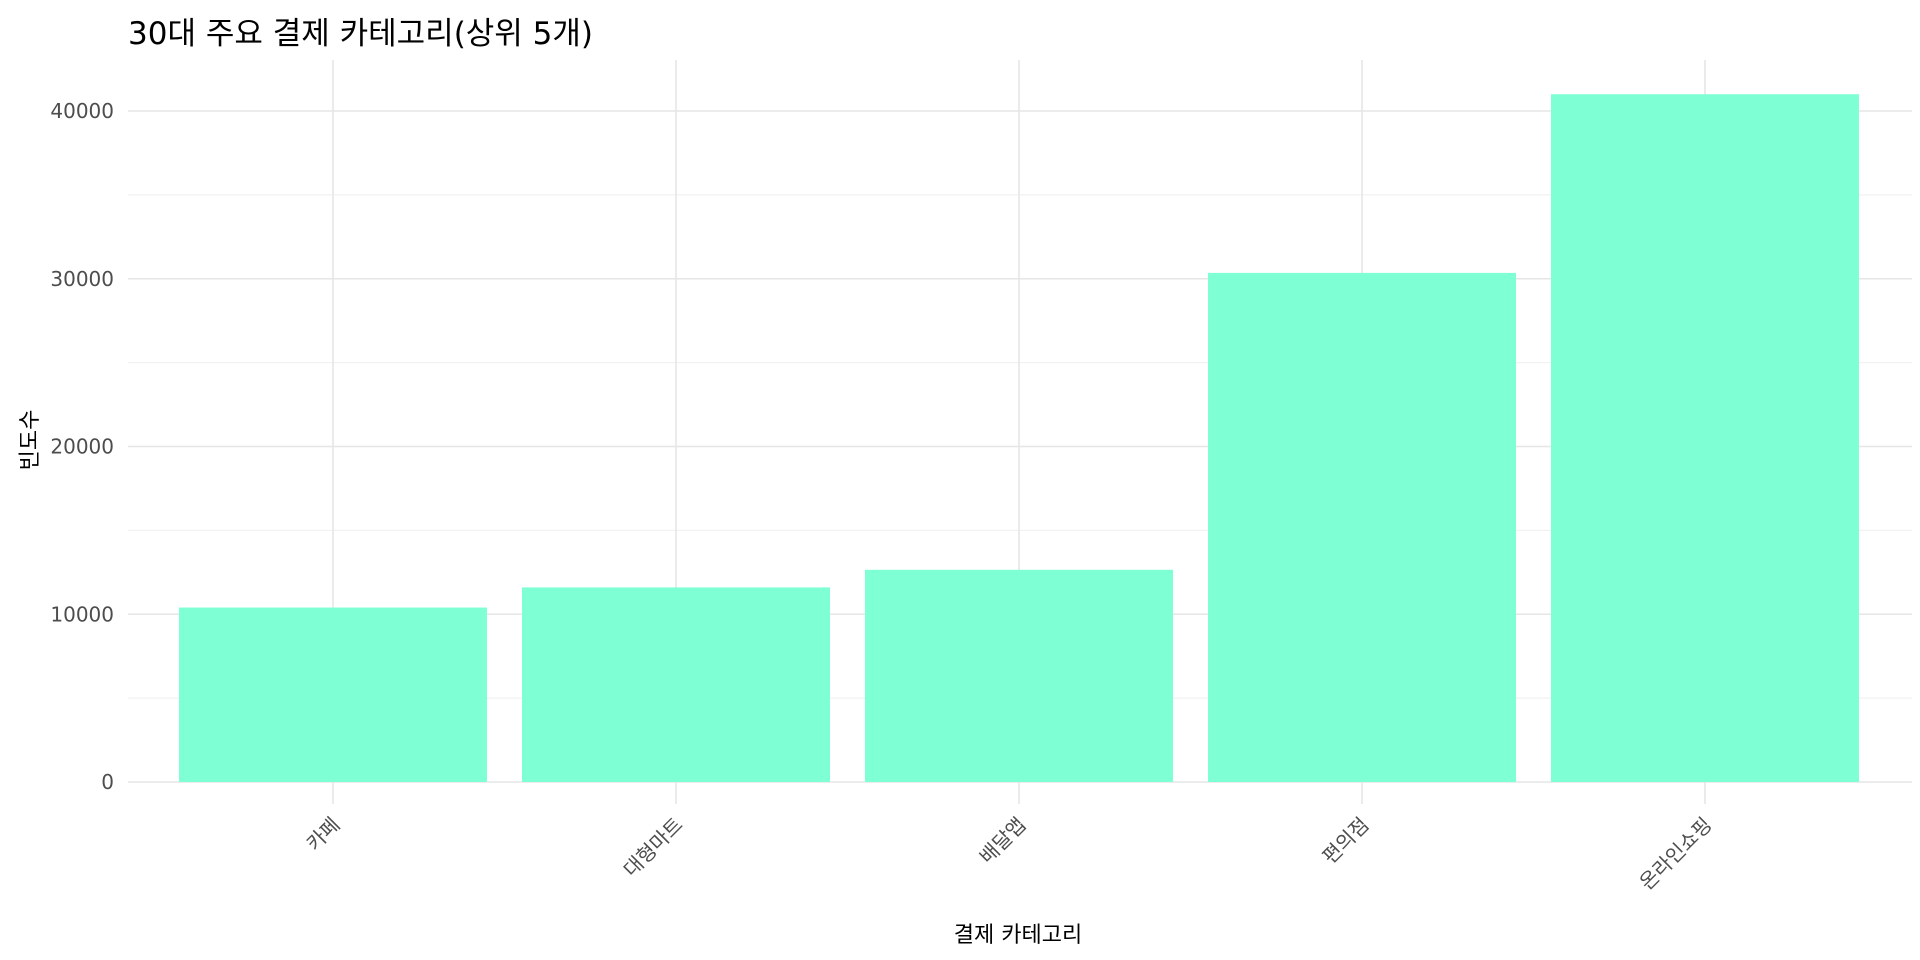 The width and height of the screenshot is (1920, 960). I want to click on y-axis-ticks: 0 10000 20000 30000 40000, so click(82, 446).